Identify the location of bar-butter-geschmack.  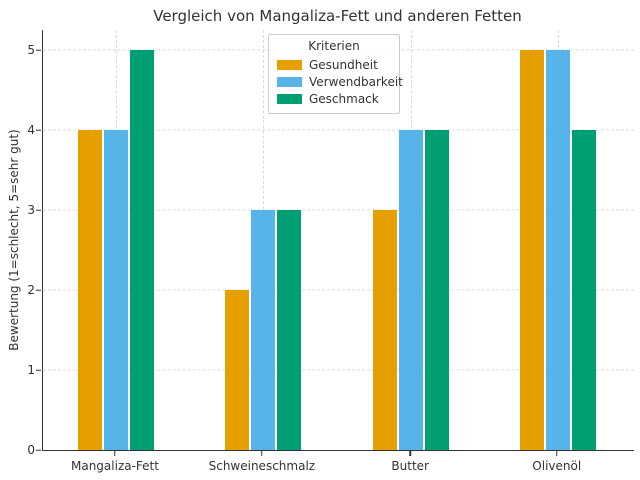
(437, 290).